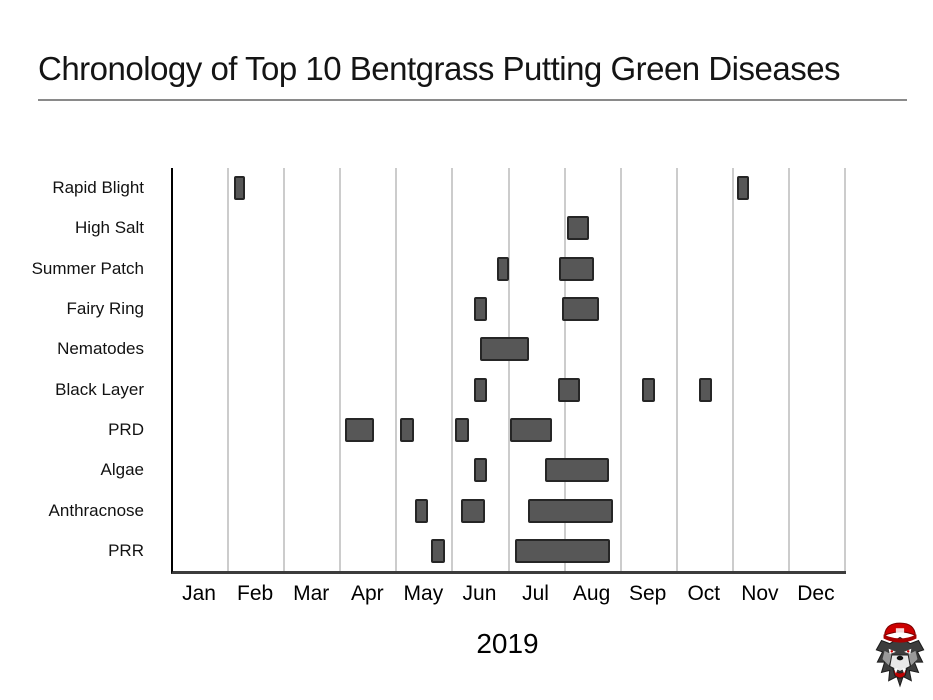 This screenshot has width=933, height=700. What do you see at coordinates (423, 593) in the screenshot?
I see `month-label: May` at bounding box center [423, 593].